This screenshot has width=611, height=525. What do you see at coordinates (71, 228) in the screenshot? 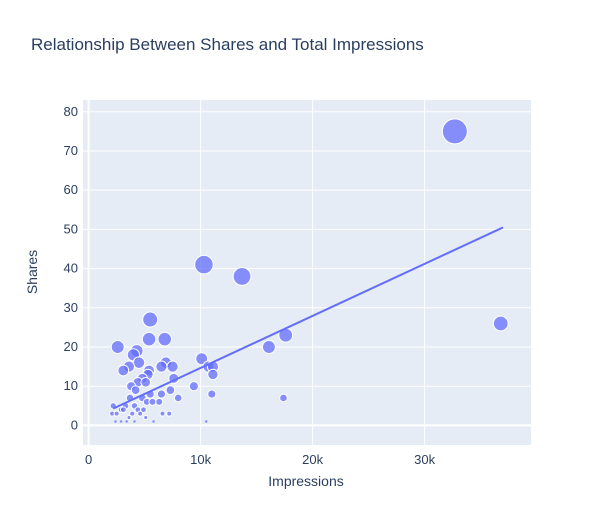
I see `y-tick-label: 50` at bounding box center [71, 228].